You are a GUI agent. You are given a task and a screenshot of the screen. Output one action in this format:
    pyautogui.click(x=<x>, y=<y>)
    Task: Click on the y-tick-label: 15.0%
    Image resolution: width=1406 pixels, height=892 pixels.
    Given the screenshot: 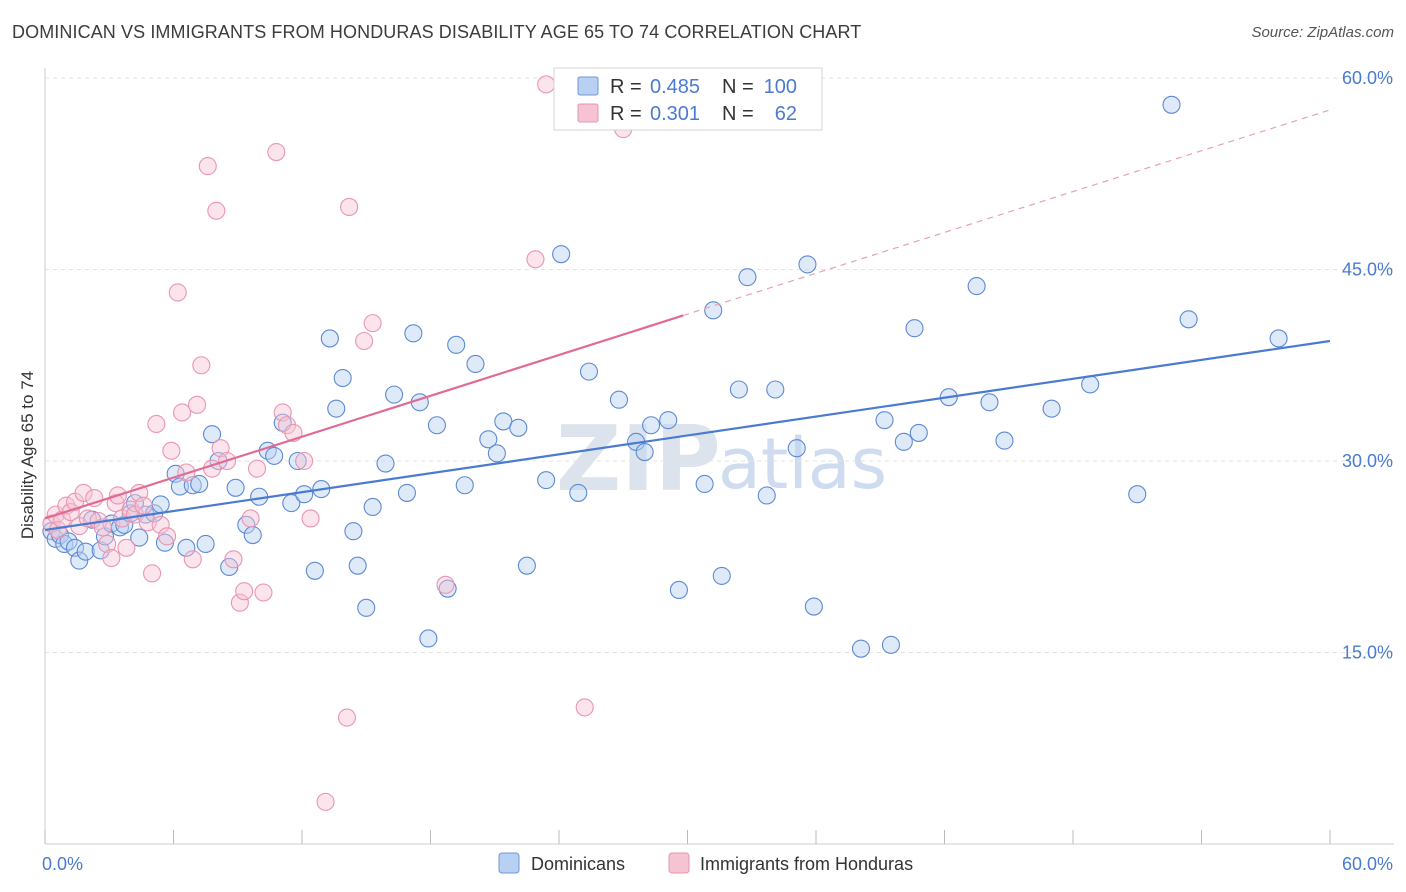 What is the action you would take?
    pyautogui.click(x=1367, y=653)
    